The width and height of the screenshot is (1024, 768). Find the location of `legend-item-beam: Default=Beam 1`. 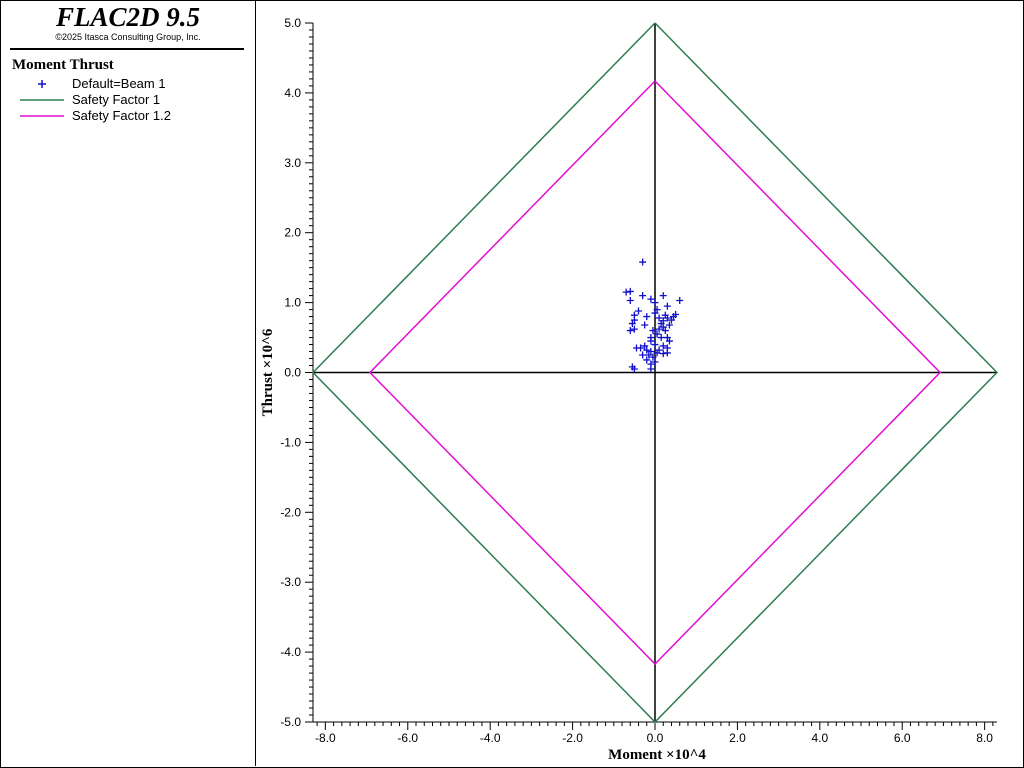

legend-item-beam: Default=Beam 1 is located at coordinates (135, 84).